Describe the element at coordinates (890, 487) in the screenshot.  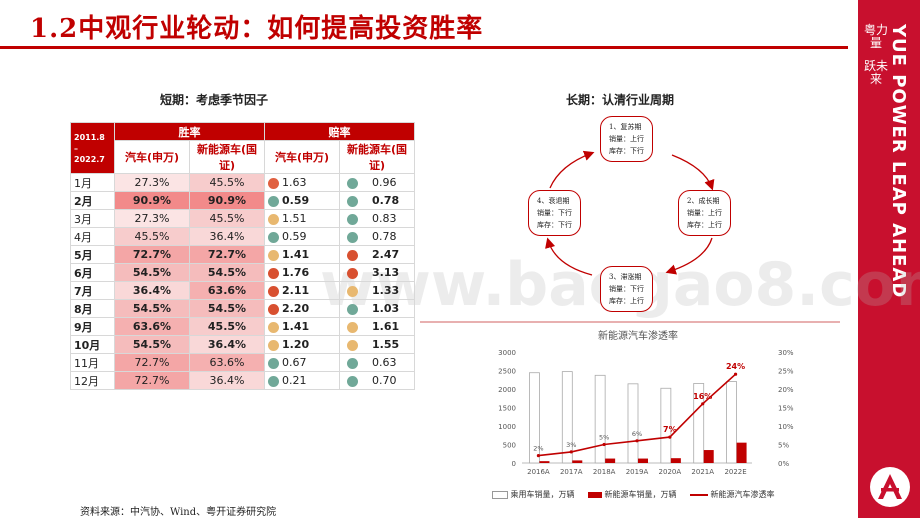
I see `brand-logo-icon` at that location.